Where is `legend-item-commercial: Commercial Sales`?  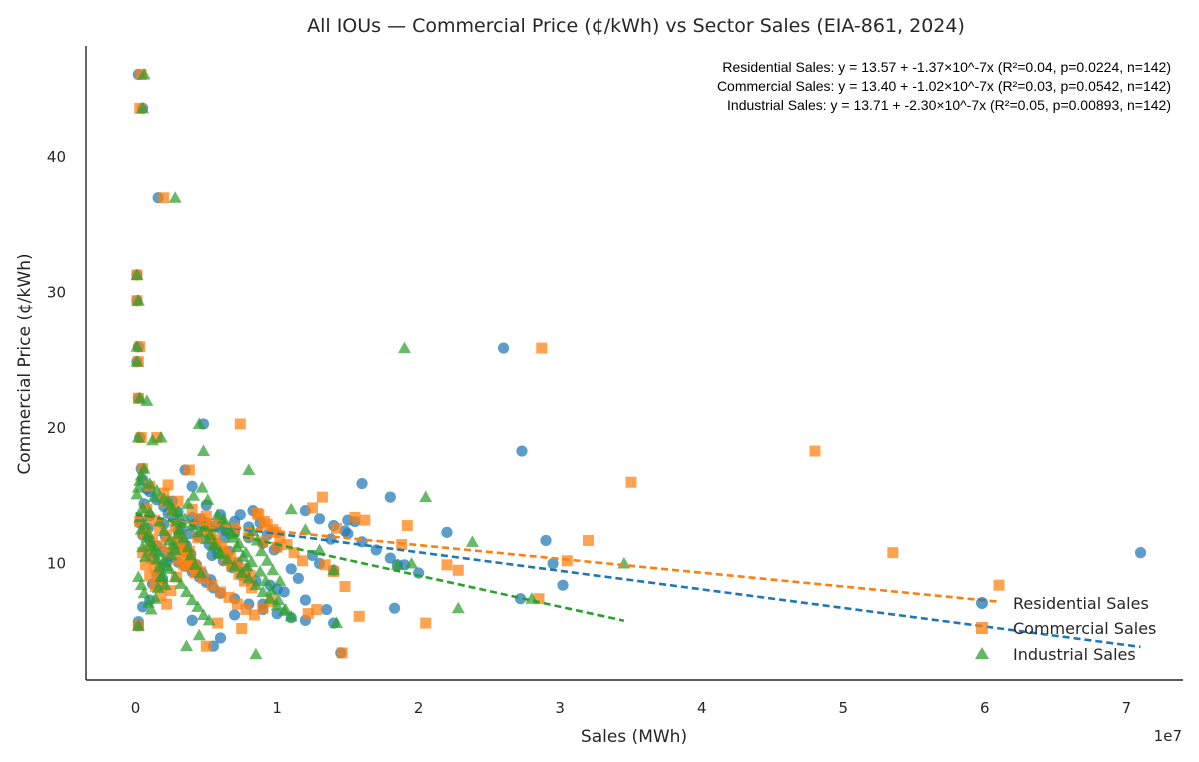 legend-item-commercial: Commercial Sales is located at coordinates (1066, 628).